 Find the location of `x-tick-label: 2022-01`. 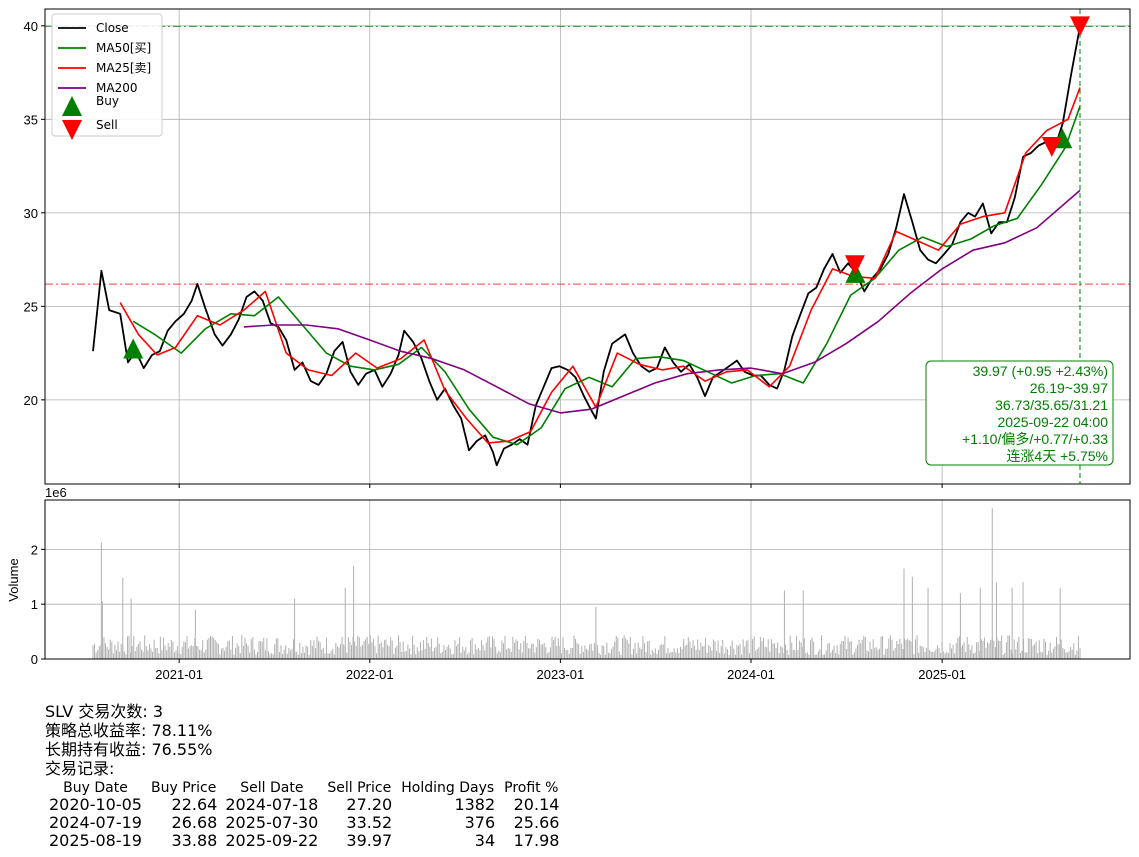

x-tick-label: 2022-01 is located at coordinates (370, 674).